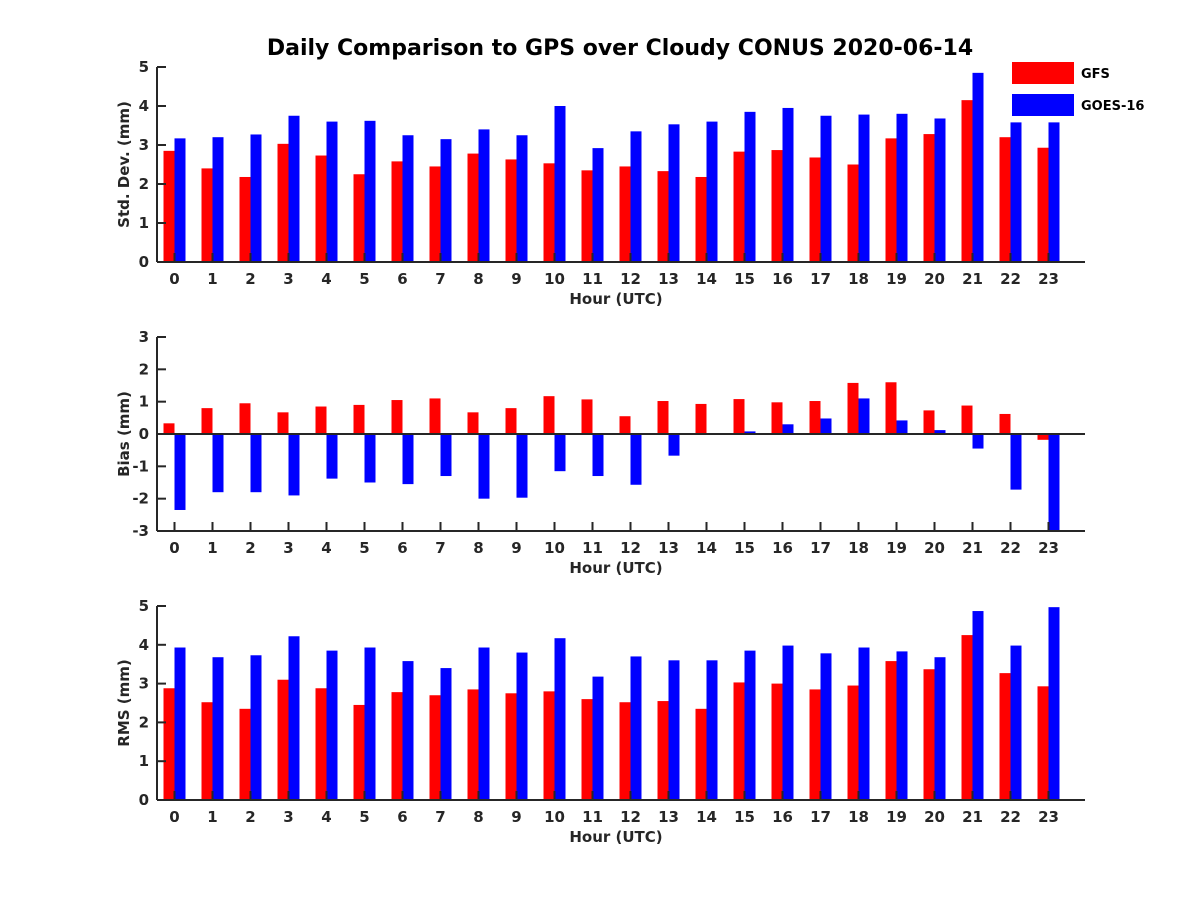 Image resolution: width=1200 pixels, height=900 pixels. What do you see at coordinates (144, 106) in the screenshot?
I see `y-tick-label: 4` at bounding box center [144, 106].